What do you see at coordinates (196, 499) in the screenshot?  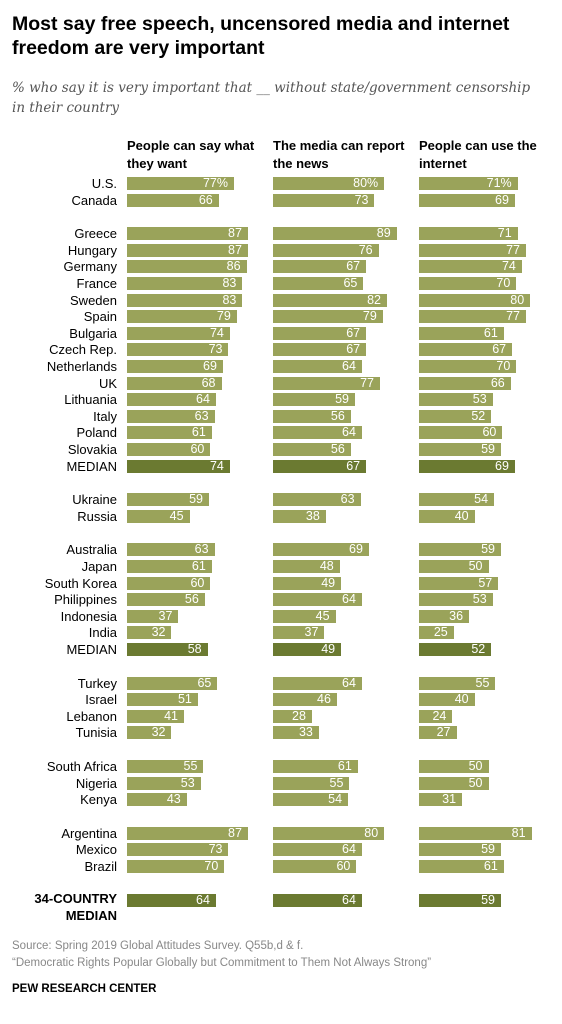 I see `bar-value-label: 59` at bounding box center [196, 499].